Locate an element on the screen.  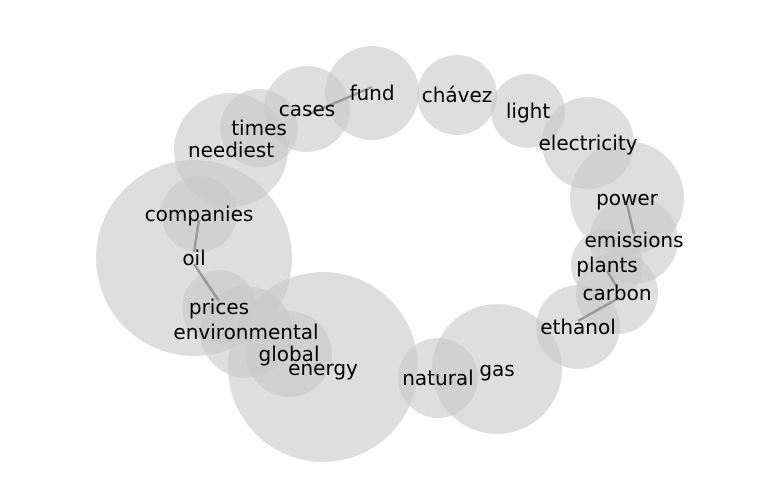
word-label-energy: energy is located at coordinates (323, 368).